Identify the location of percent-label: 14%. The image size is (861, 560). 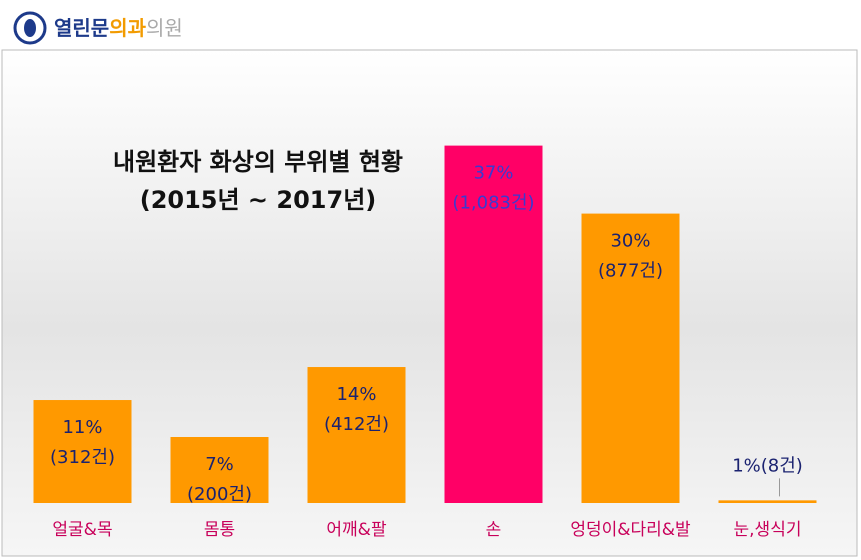
(356, 394).